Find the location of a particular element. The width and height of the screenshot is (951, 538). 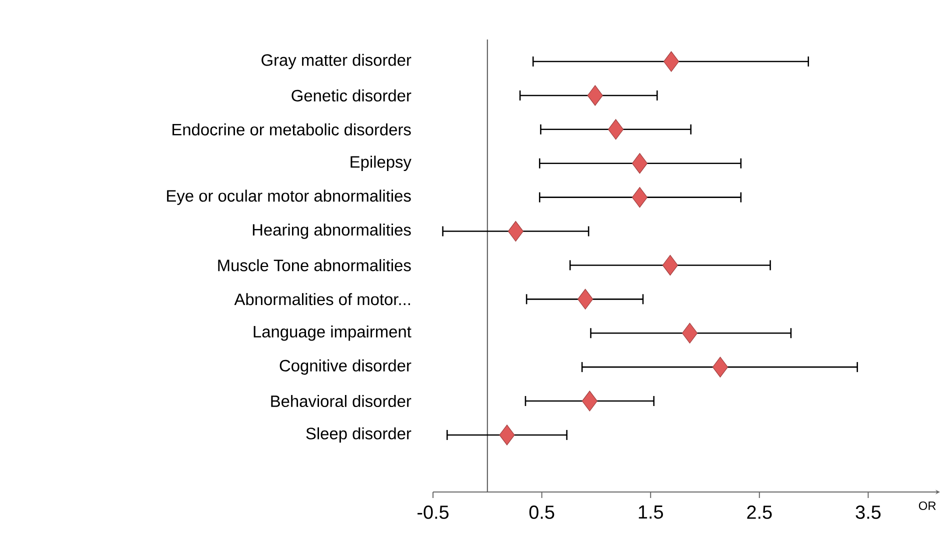

x-tick-label: 1.5 is located at coordinates (650, 512).